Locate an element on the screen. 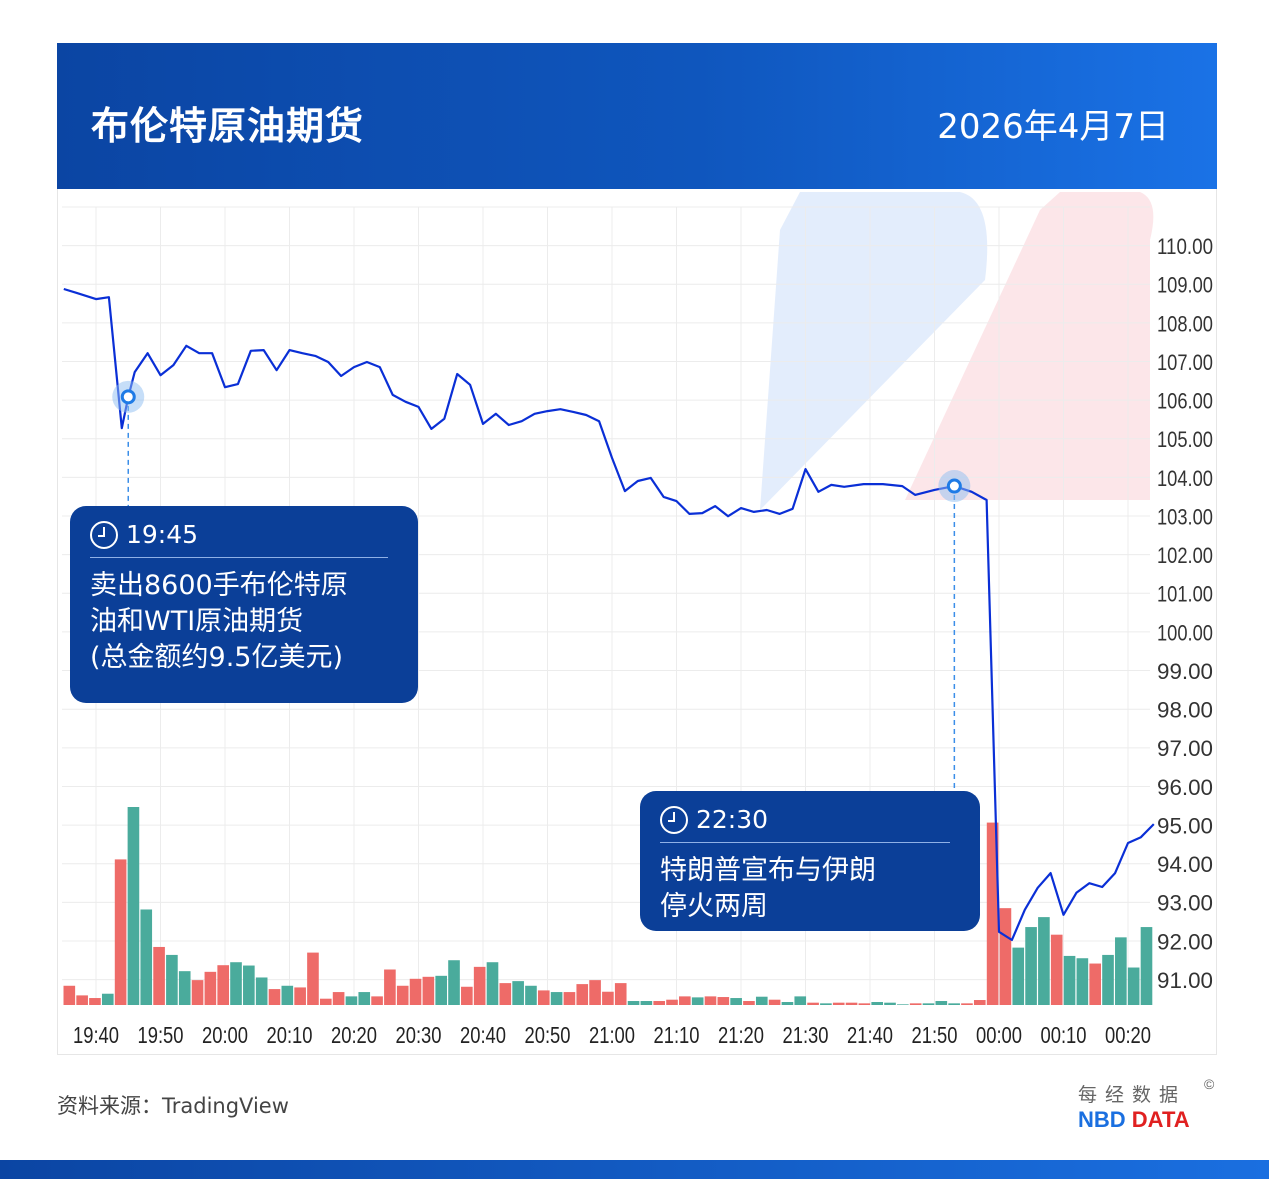 This screenshot has width=1269, height=1179. annotation-text-line: 停火两周 is located at coordinates (714, 906).